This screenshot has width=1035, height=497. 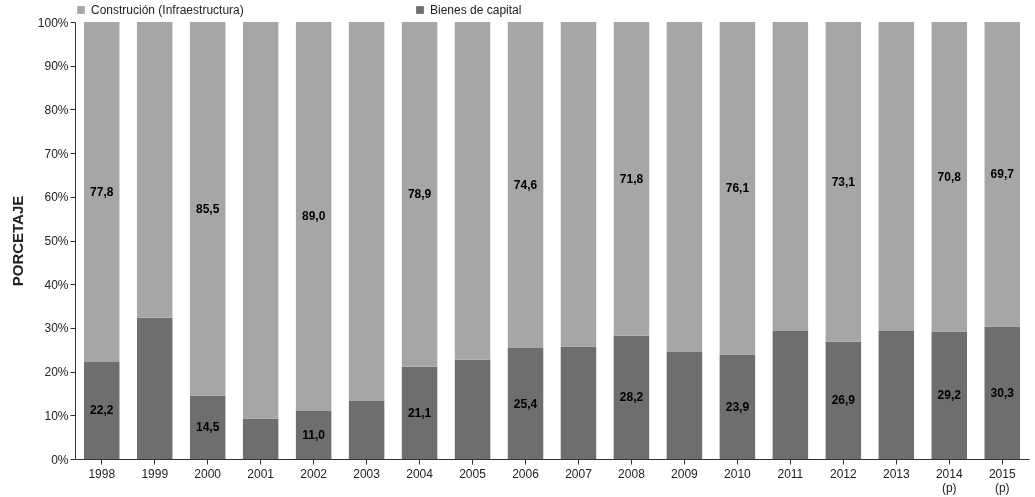 What do you see at coordinates (208, 473) in the screenshot?
I see `x-tick-label: 2000` at bounding box center [208, 473].